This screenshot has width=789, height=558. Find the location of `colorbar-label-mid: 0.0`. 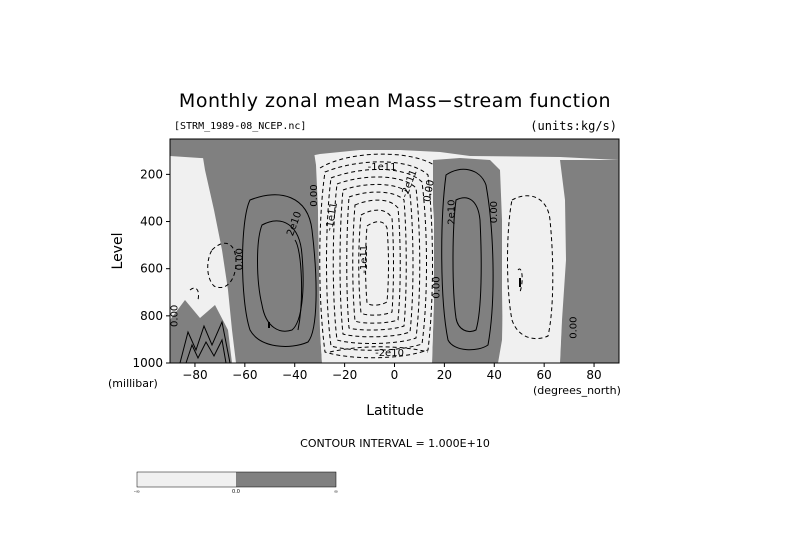

colorbar-label-mid: 0.0 is located at coordinates (236, 492).